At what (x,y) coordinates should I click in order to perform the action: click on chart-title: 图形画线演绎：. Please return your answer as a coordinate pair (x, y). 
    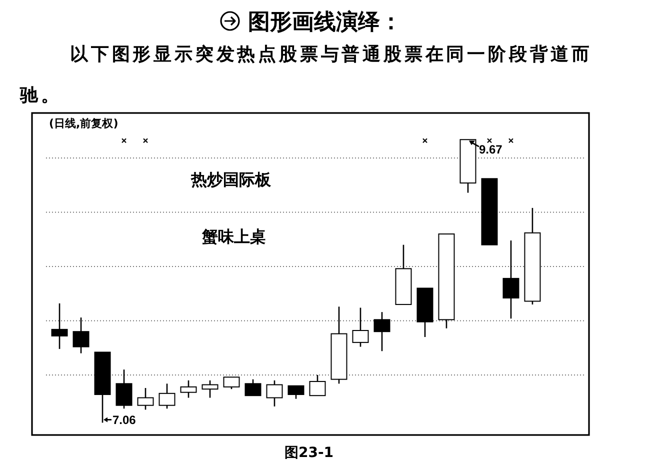
    Looking at the image, I should click on (325, 22).